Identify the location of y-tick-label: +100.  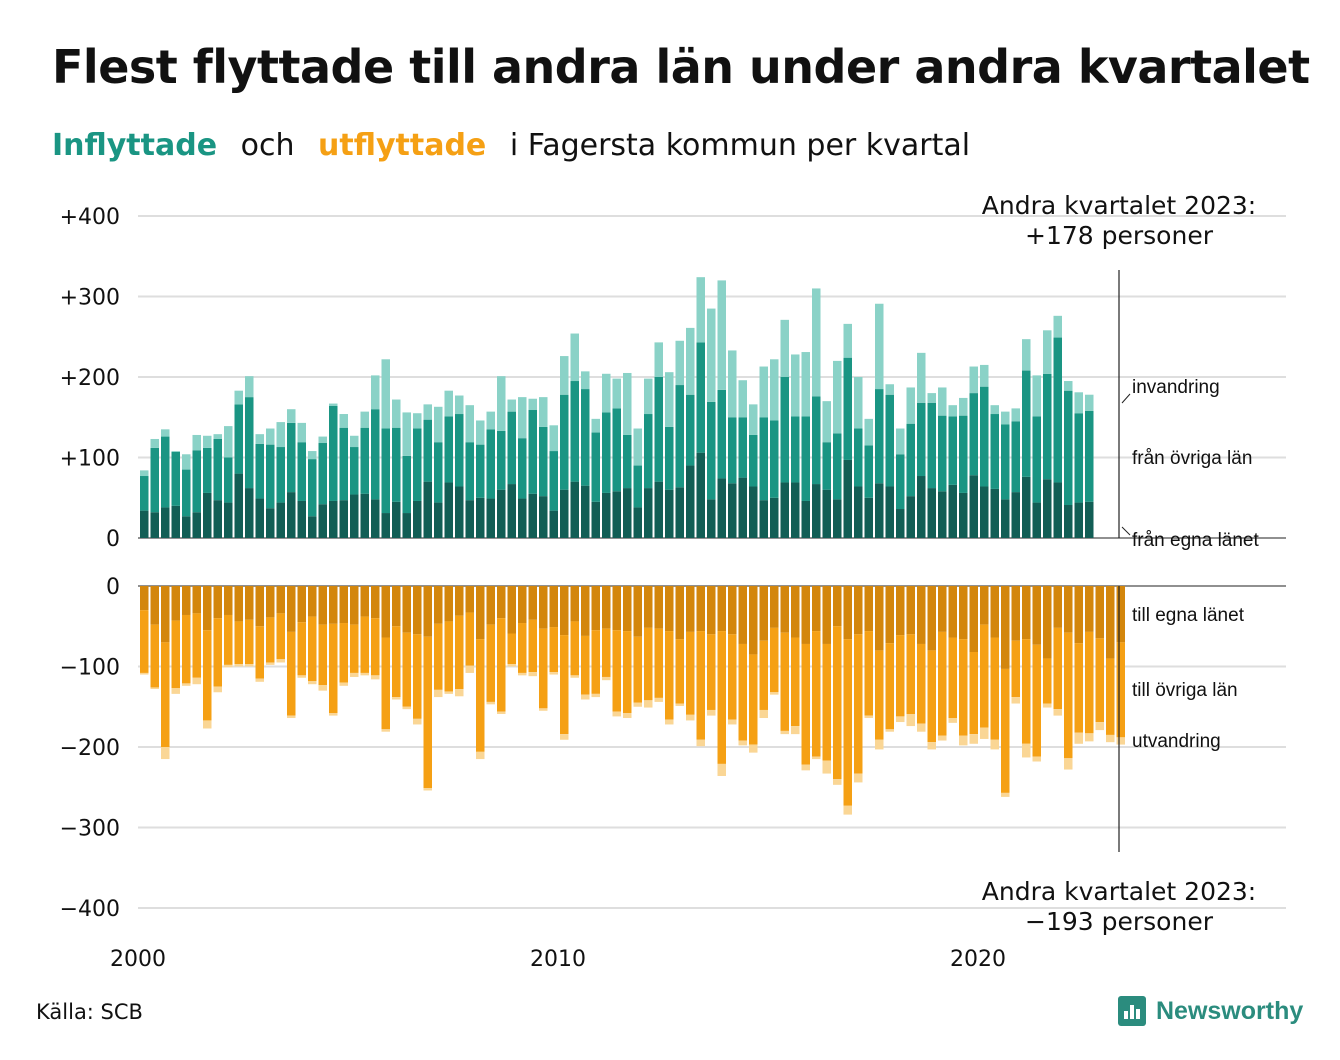
(90, 459).